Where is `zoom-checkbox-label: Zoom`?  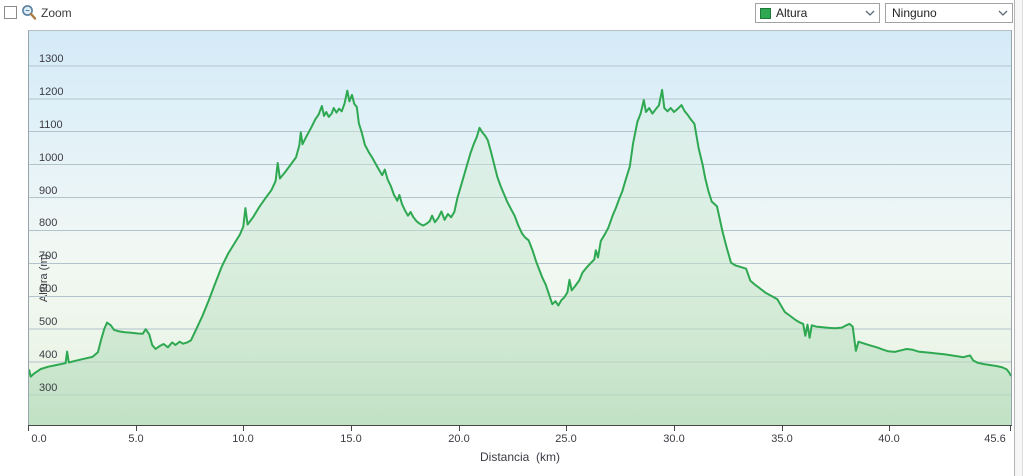
zoom-checkbox-label: Zoom is located at coordinates (56, 13).